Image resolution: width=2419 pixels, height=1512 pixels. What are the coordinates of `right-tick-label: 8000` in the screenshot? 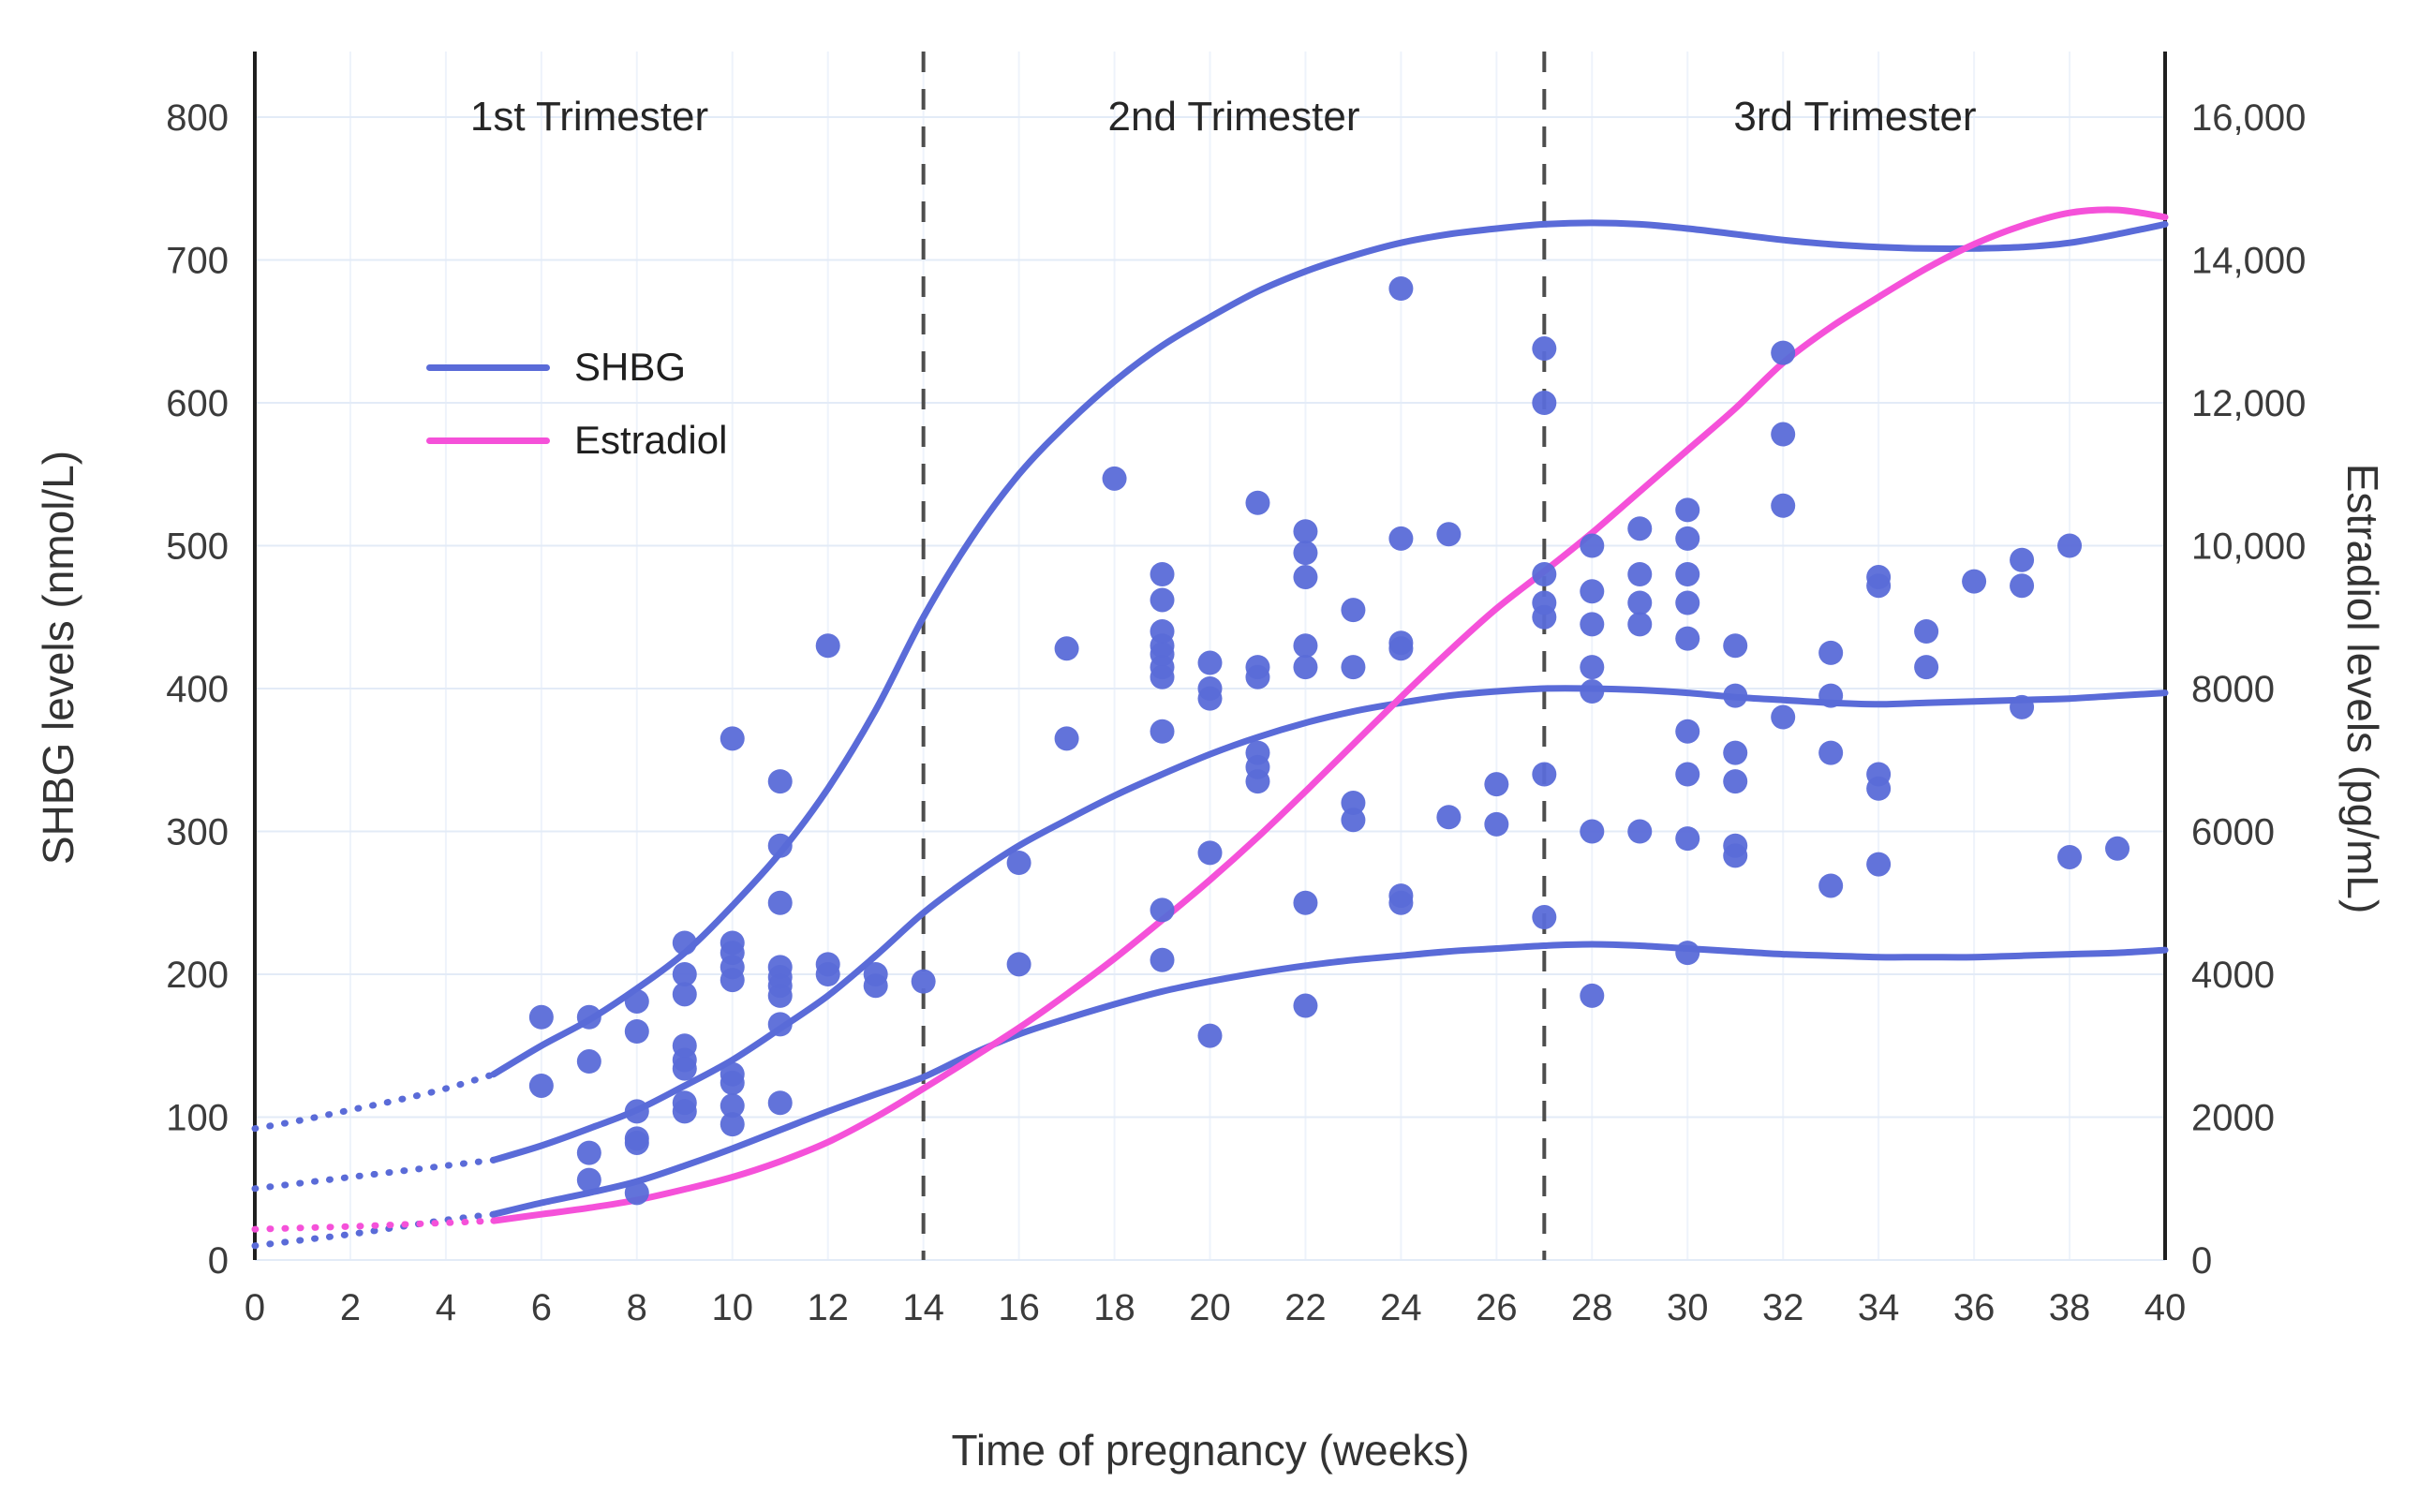 It's located at (2233, 689).